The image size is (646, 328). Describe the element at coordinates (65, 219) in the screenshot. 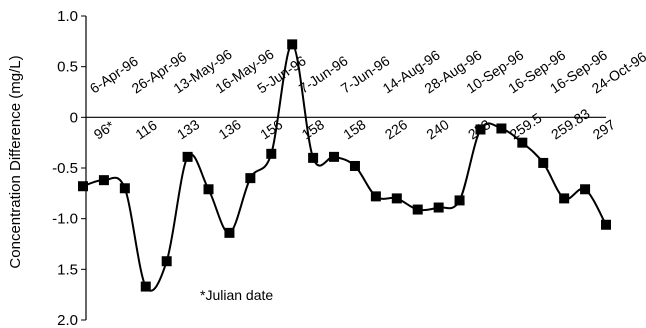

I see `y-tick-label: -1.0` at that location.